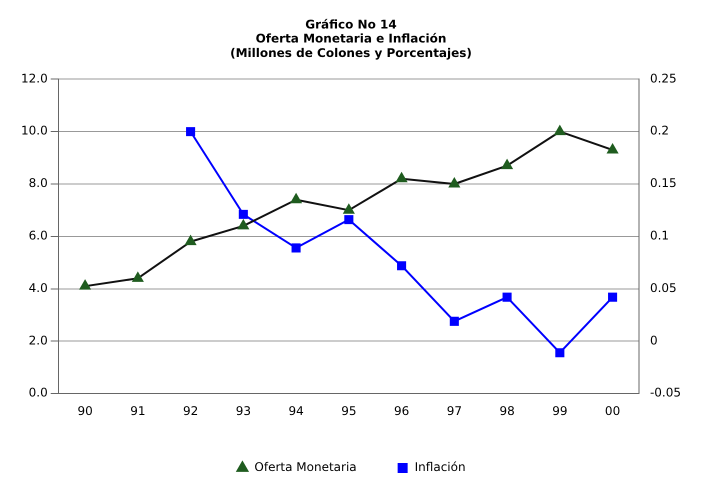 The width and height of the screenshot is (702, 492). Describe the element at coordinates (85, 411) in the screenshot. I see `x-tick-label: 90` at that location.